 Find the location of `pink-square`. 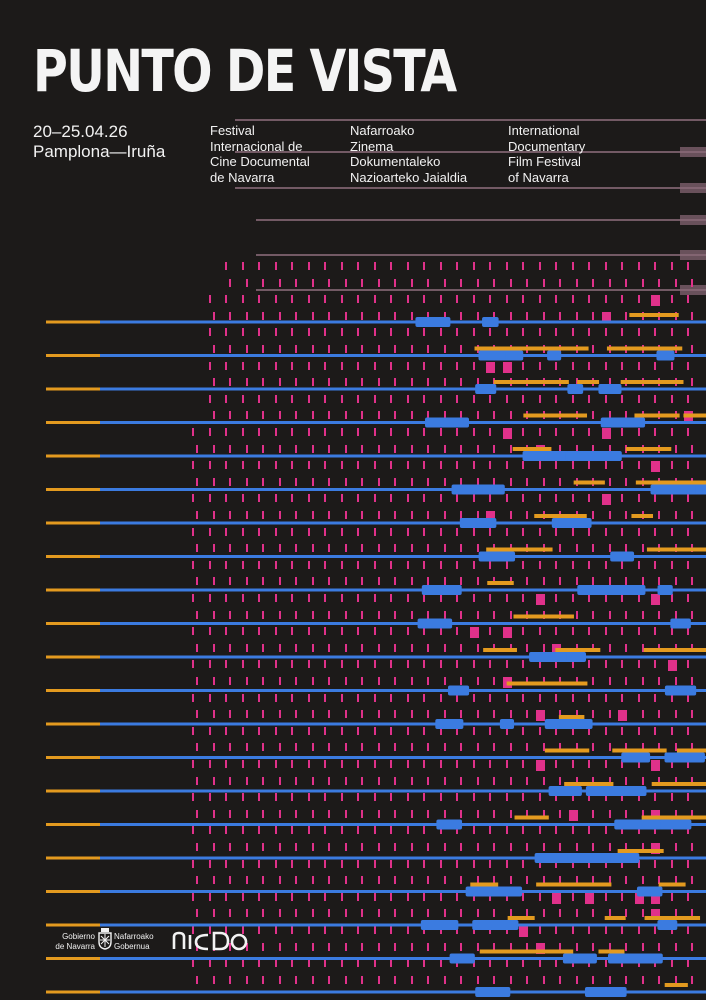

pink-square is located at coordinates (655, 599).